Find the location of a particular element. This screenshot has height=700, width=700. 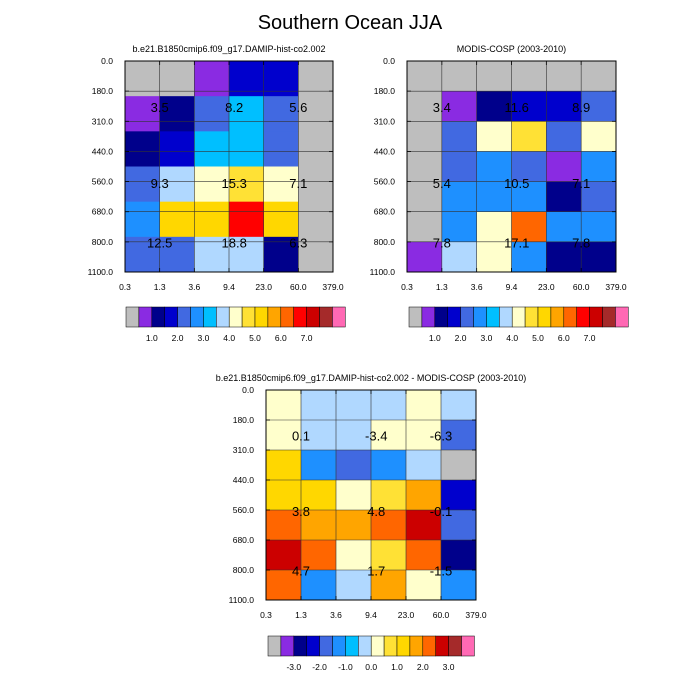

y-tick-label: 800.0 is located at coordinates (385, 242).